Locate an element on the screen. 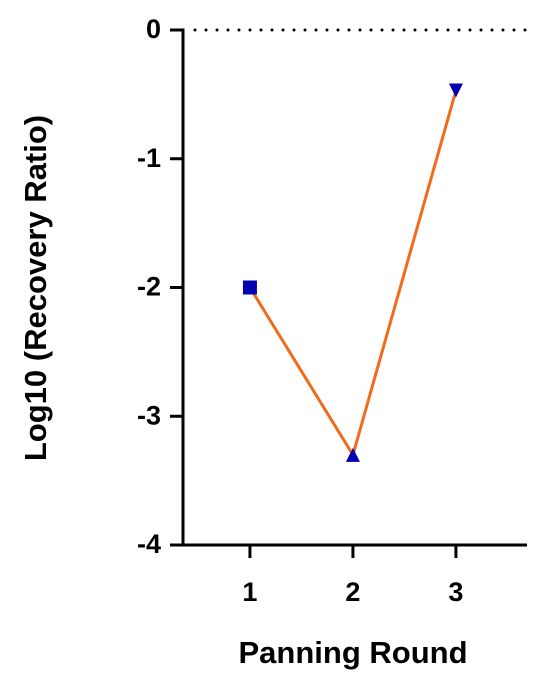 This screenshot has height=690, width=550. y-tick-label: -4 is located at coordinates (149, 544).